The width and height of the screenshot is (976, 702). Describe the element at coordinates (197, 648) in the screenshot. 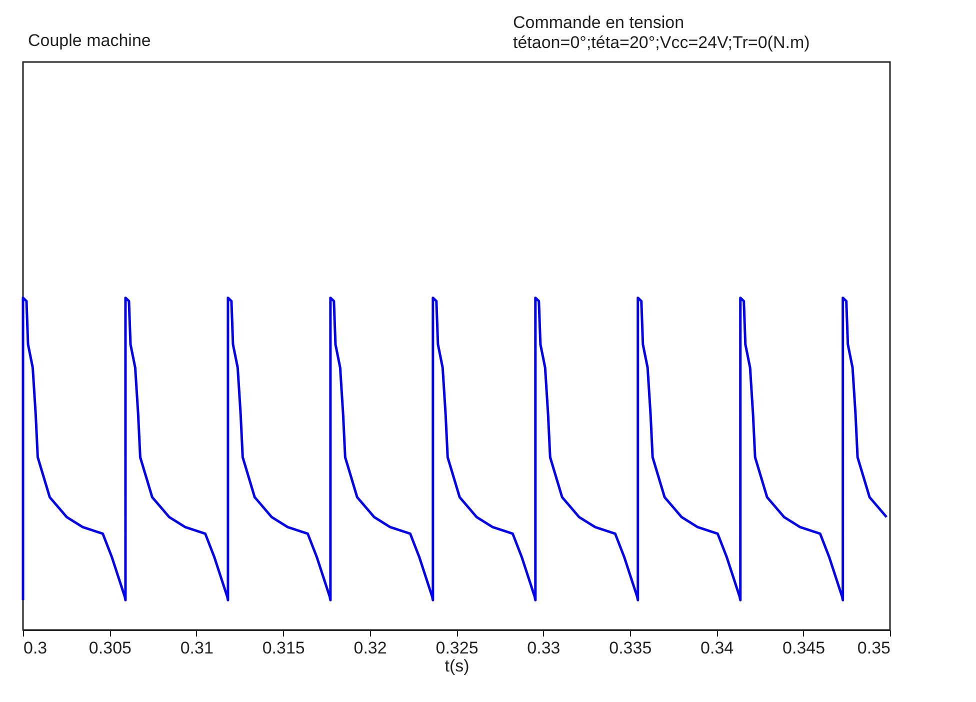

I see `x-tick-label: 0.31` at that location.